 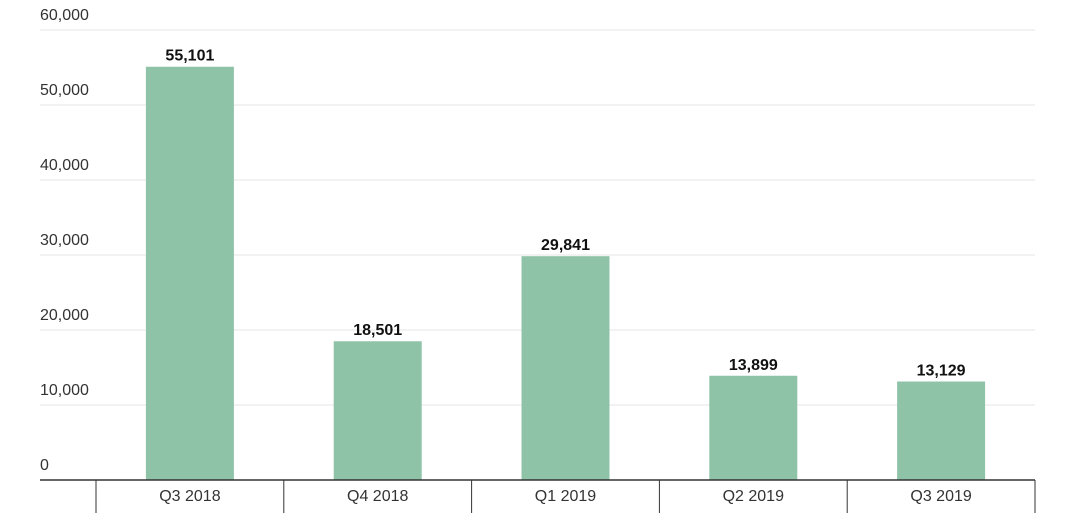 What do you see at coordinates (44, 465) in the screenshot?
I see `y-tick-label: 0` at bounding box center [44, 465].